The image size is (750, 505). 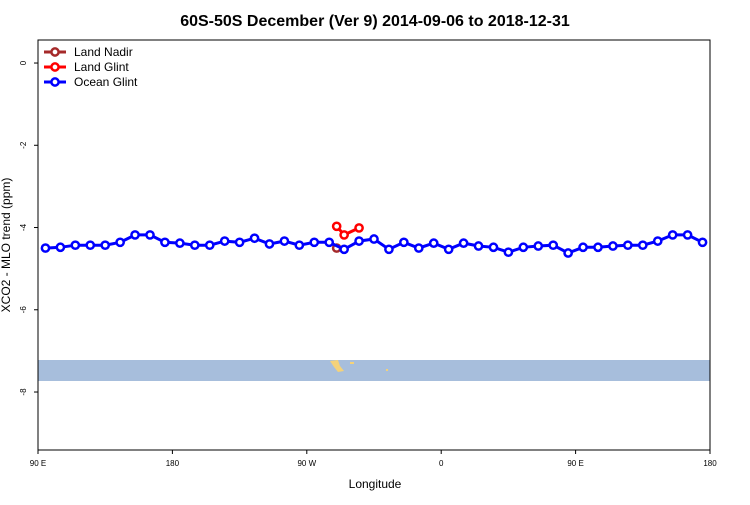 I want to click on x-tick-label: 90 W, so click(x=306, y=463).